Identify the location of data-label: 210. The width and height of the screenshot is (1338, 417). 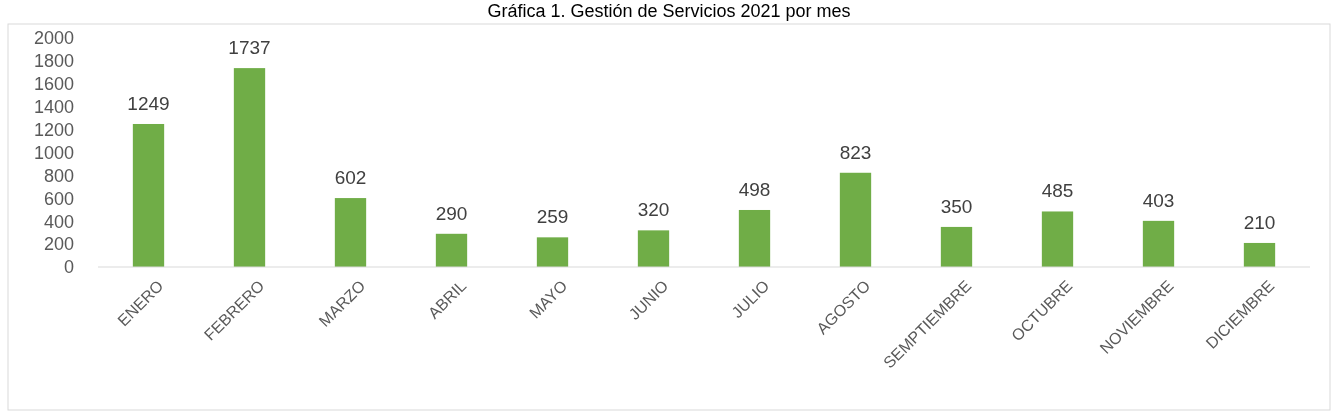
(1259, 222).